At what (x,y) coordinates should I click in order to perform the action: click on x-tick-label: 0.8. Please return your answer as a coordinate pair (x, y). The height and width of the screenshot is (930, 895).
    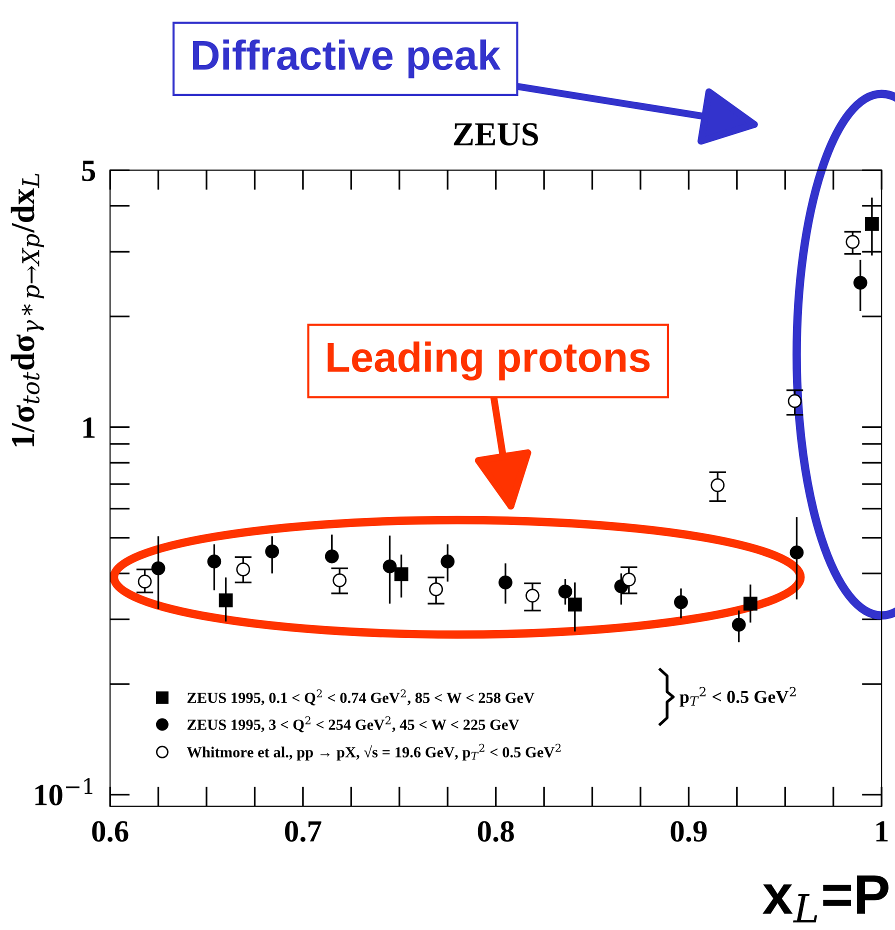
    Looking at the image, I should click on (496, 831).